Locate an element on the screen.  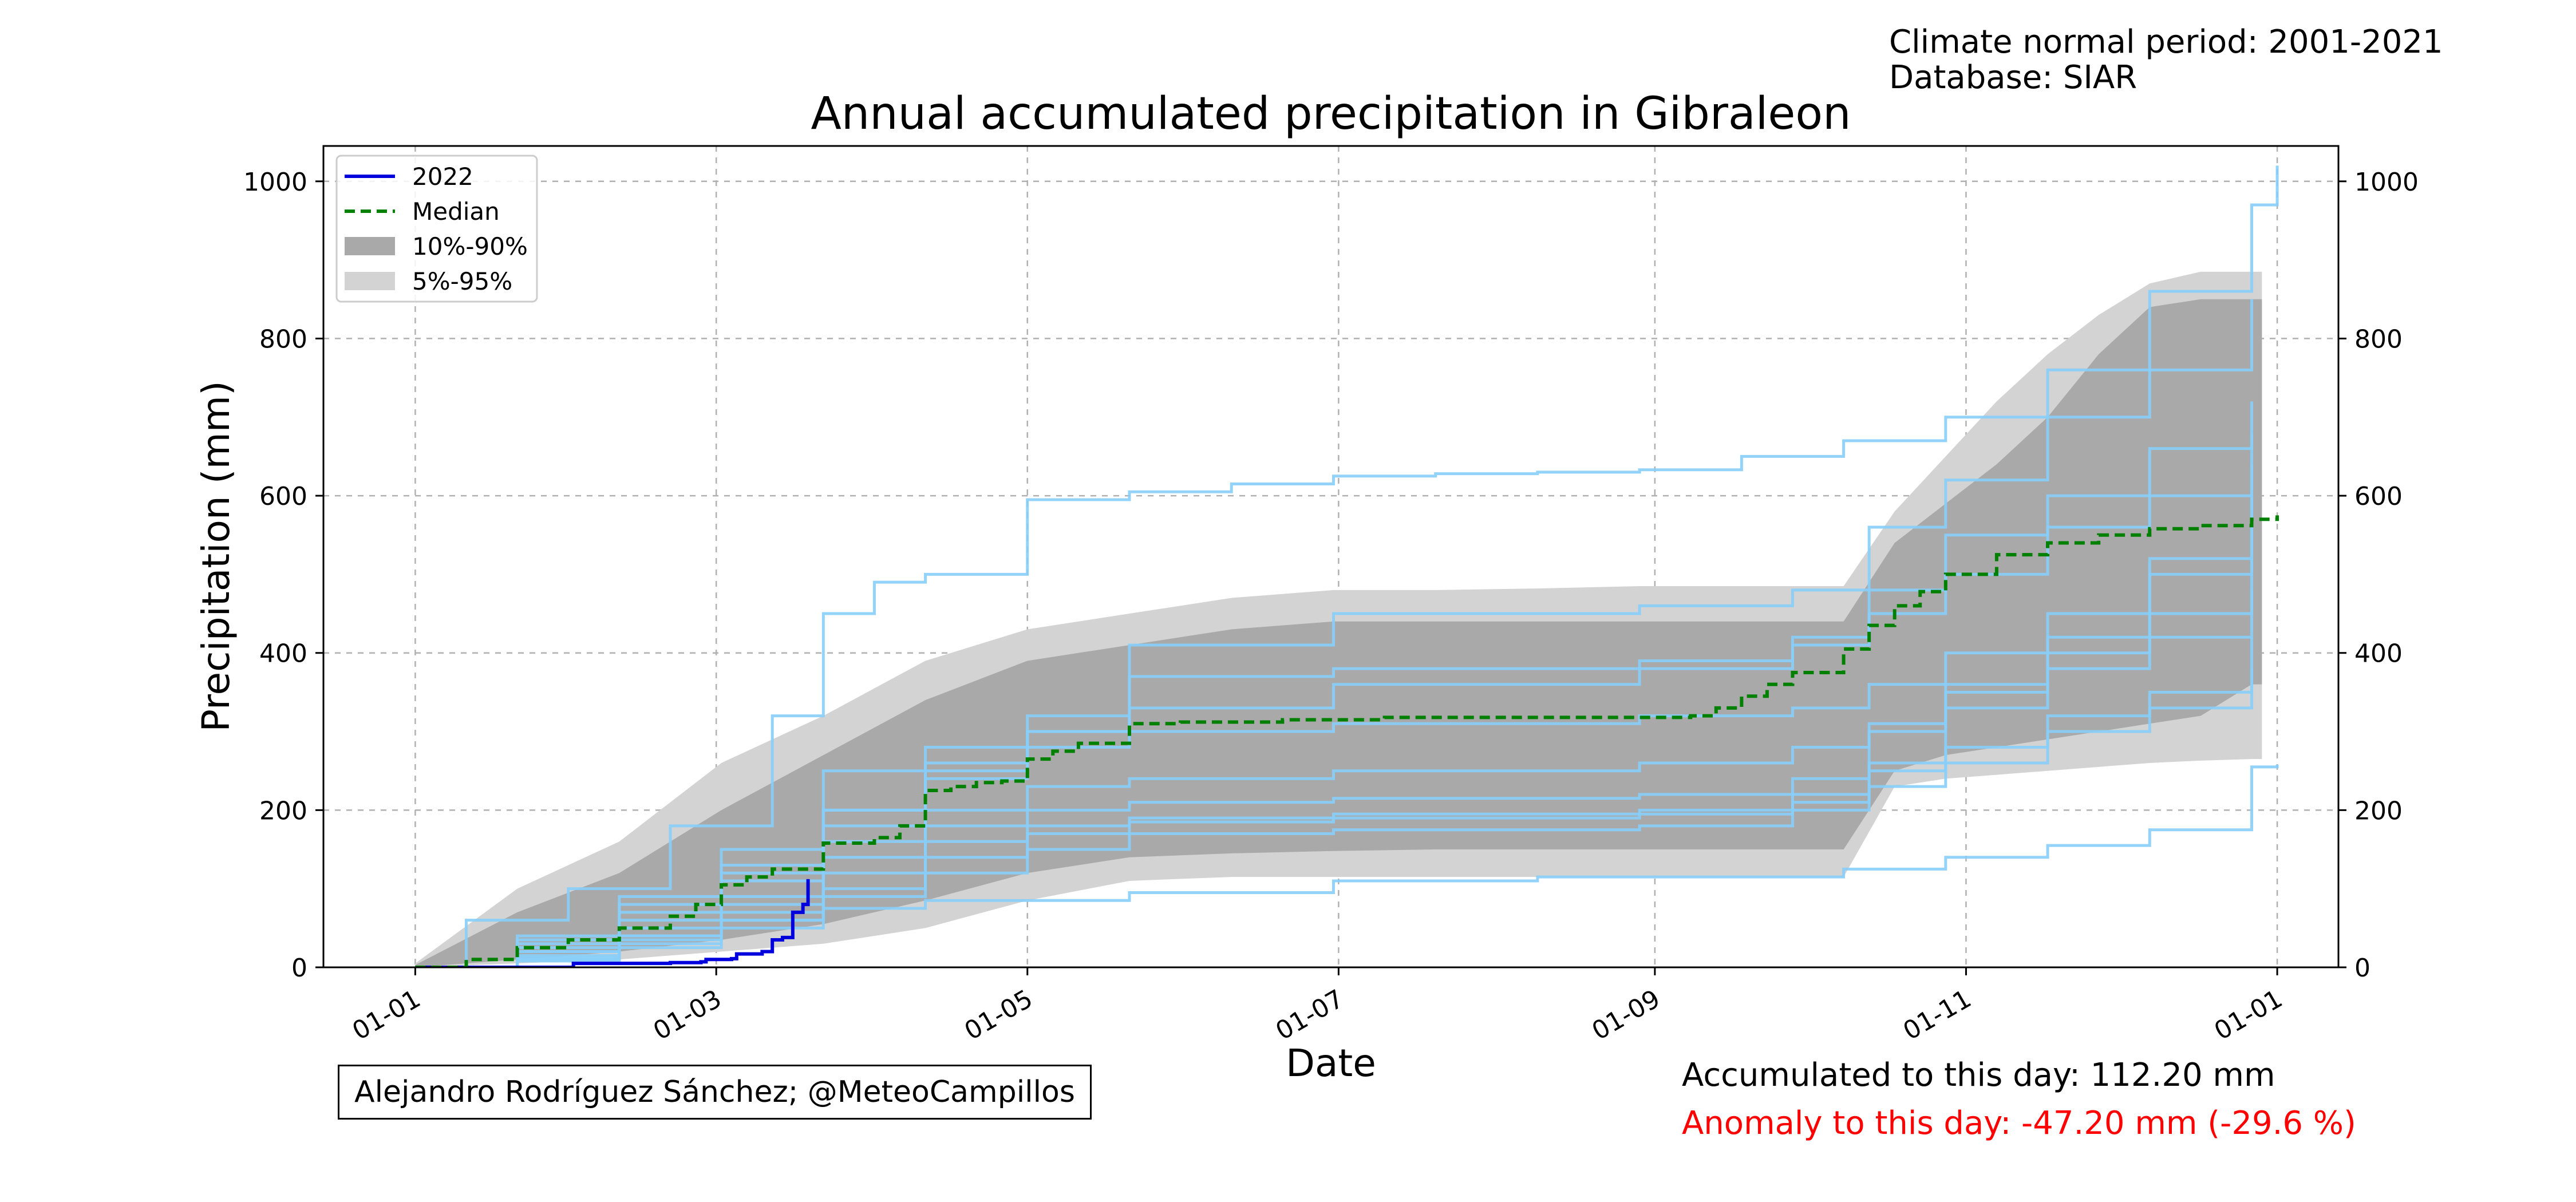
legend-5-95-label: 5%-95% is located at coordinates (462, 281).